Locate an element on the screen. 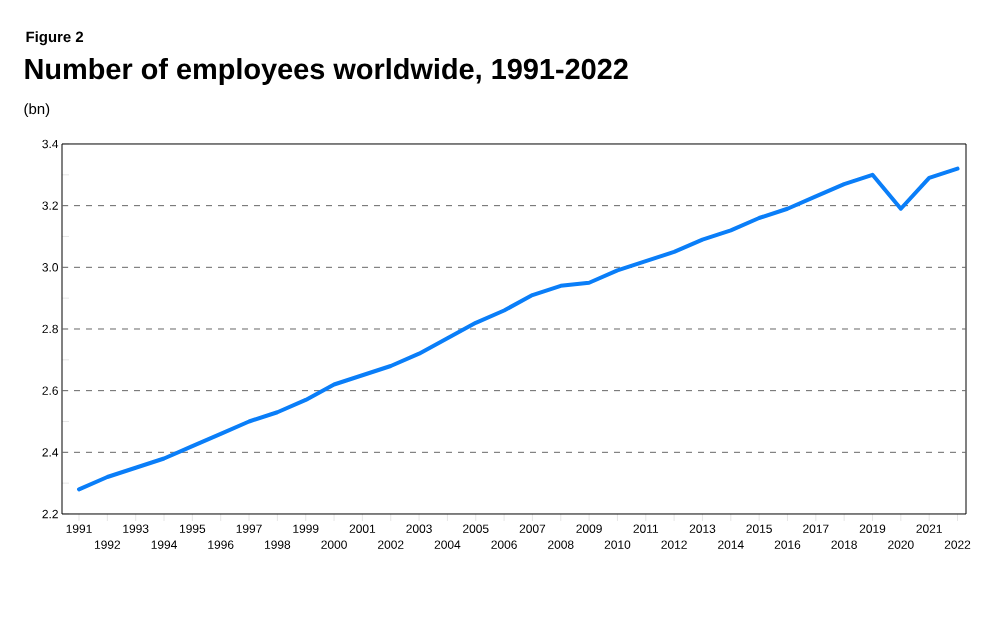 The width and height of the screenshot is (1006, 626). x-tick-label: 2001 is located at coordinates (362, 528).